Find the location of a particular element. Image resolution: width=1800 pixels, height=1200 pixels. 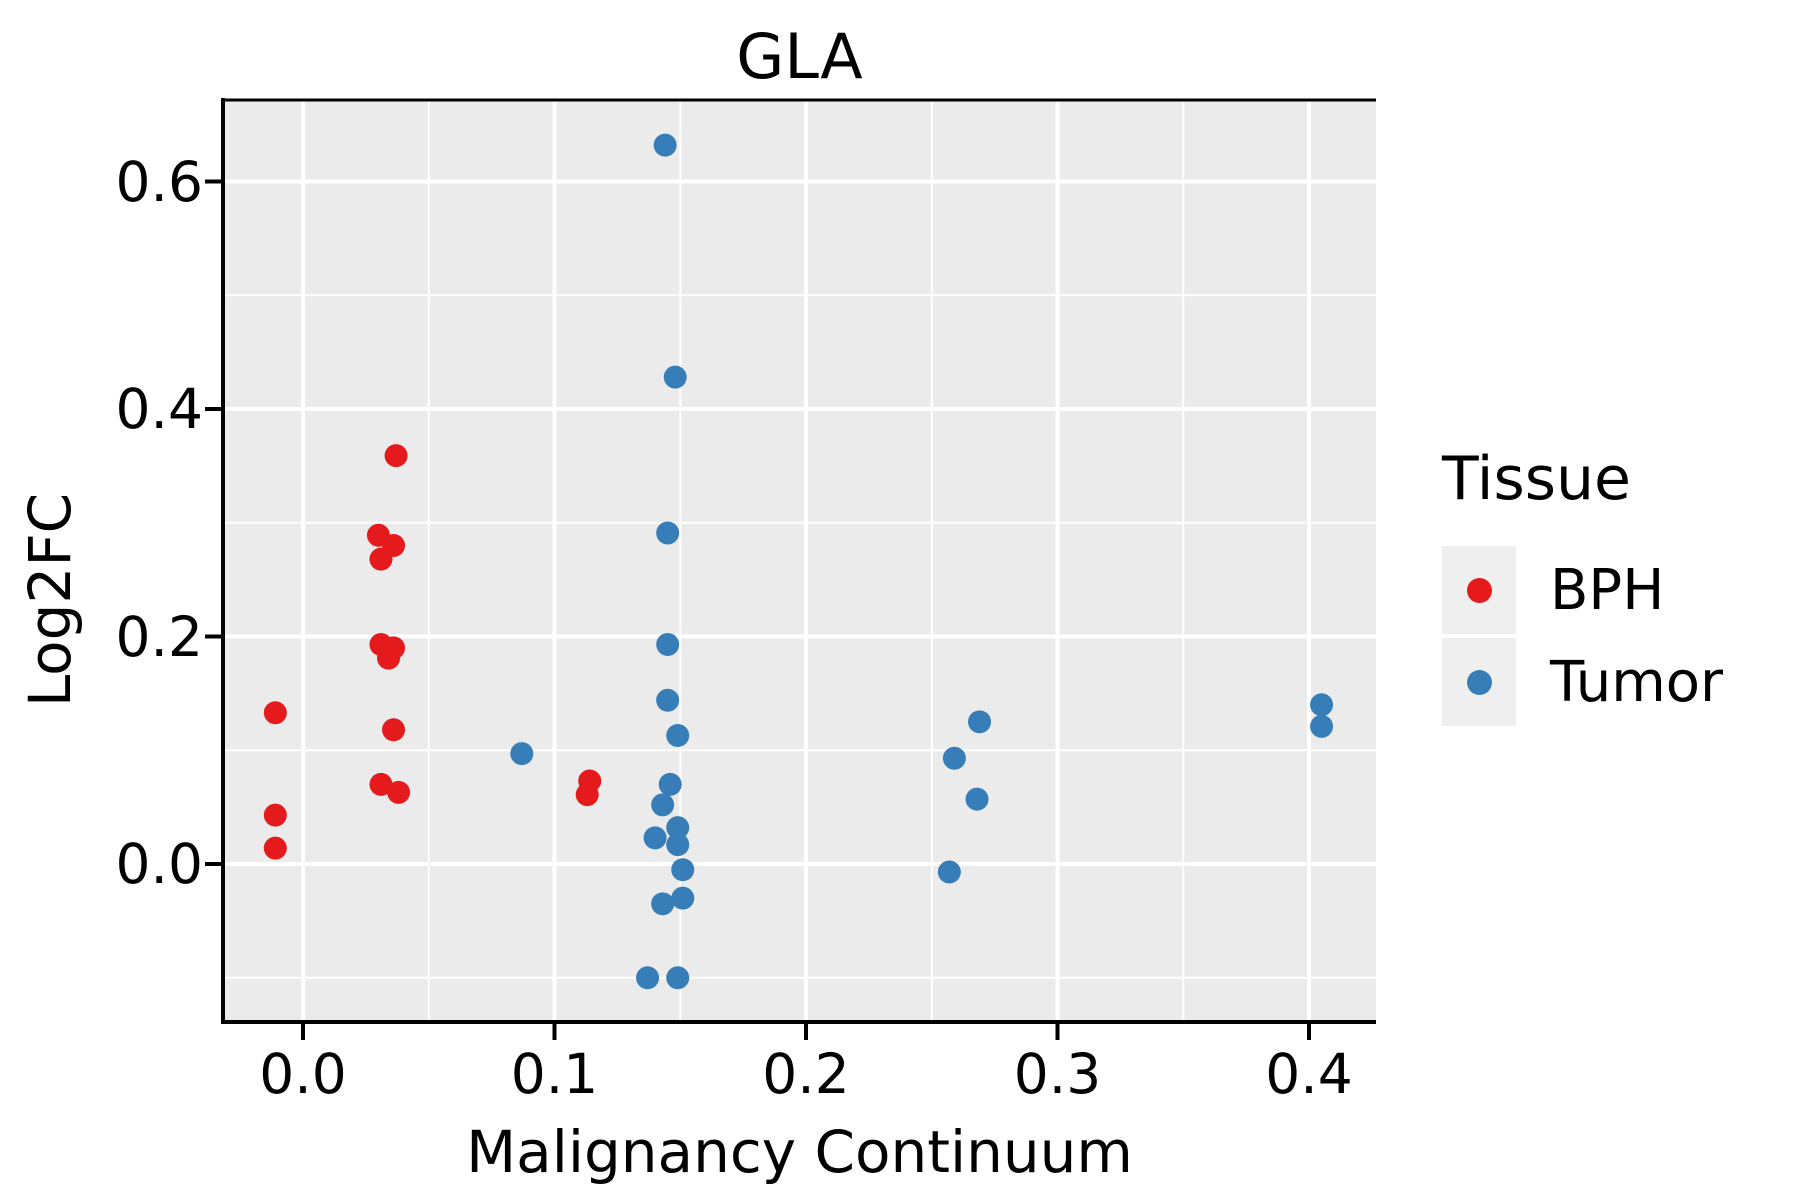

tumor-point-icon is located at coordinates (1479, 682).